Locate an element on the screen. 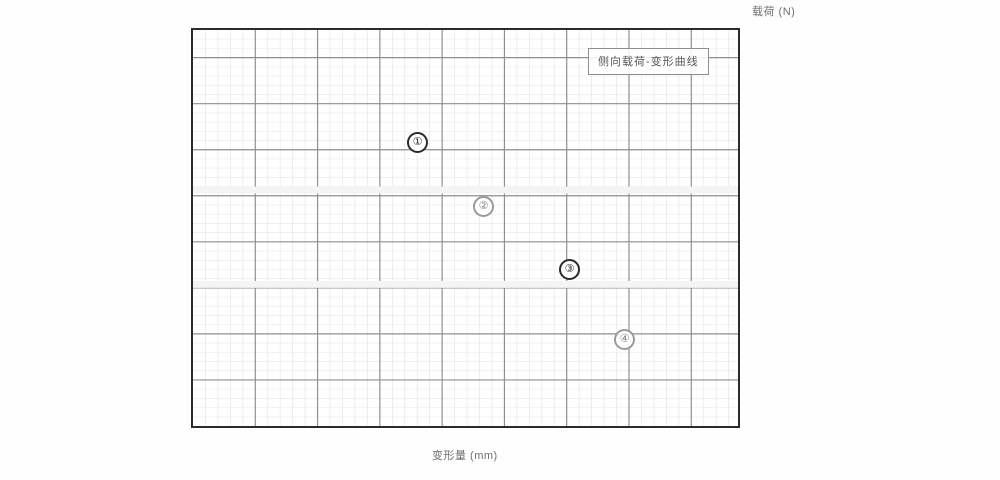 The width and height of the screenshot is (1000, 480). curve-badge-2: ② is located at coordinates (483, 206).